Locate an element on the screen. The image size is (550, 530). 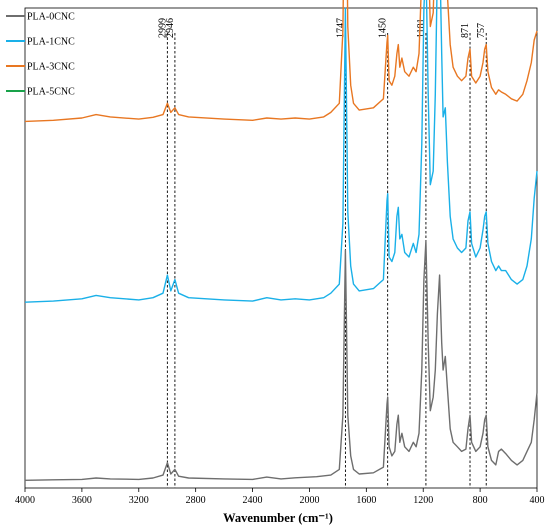
x-tick-label: 800 is located at coordinates (480, 500).